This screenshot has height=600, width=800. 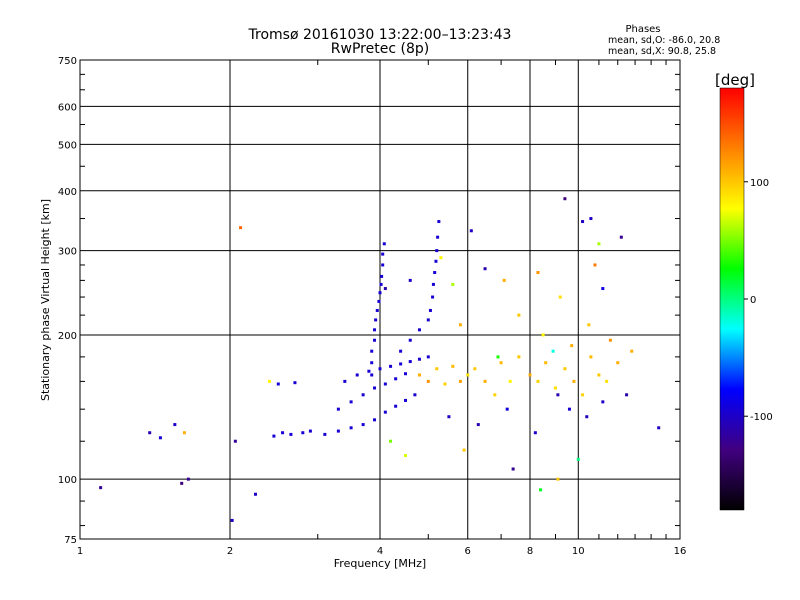 What do you see at coordinates (735, 80) in the screenshot?
I see `colorbar-label: [deg]` at bounding box center [735, 80].